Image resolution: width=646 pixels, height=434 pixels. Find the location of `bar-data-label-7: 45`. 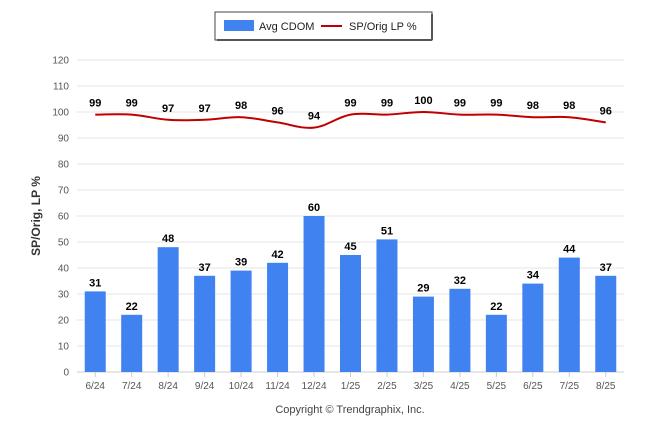

bar-data-label-7: 45 is located at coordinates (350, 247).